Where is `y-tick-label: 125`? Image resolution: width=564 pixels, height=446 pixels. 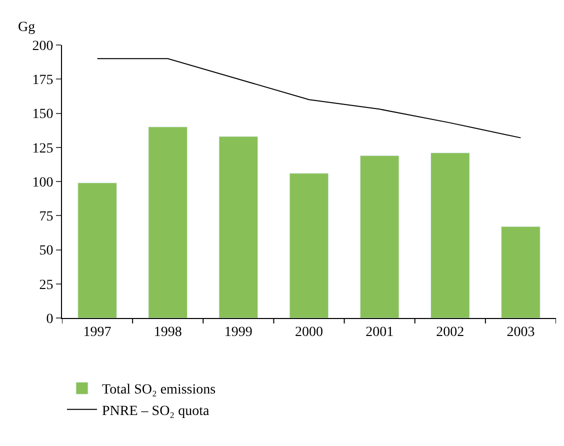
y-tick-label: 125 is located at coordinates (43, 148).